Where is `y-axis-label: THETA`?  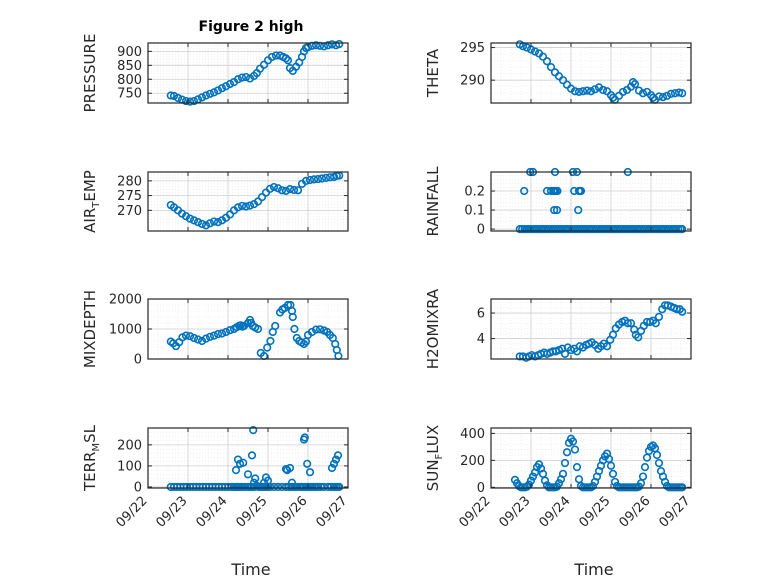
y-axis-label: THETA is located at coordinates (433, 73).